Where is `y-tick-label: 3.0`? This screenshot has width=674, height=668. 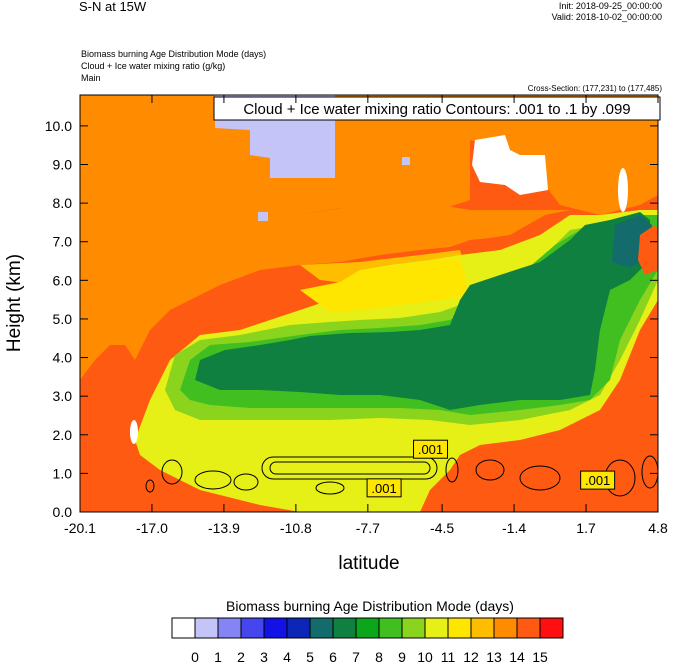
y-tick-label: 3.0 is located at coordinates (63, 396).